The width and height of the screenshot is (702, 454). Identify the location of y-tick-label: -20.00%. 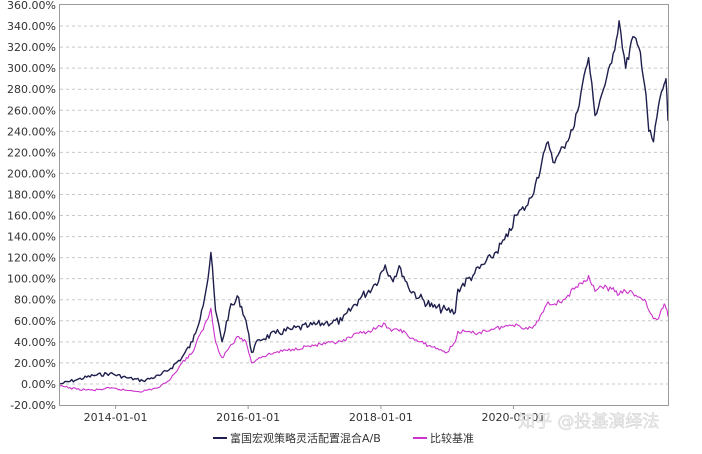
(33, 405).